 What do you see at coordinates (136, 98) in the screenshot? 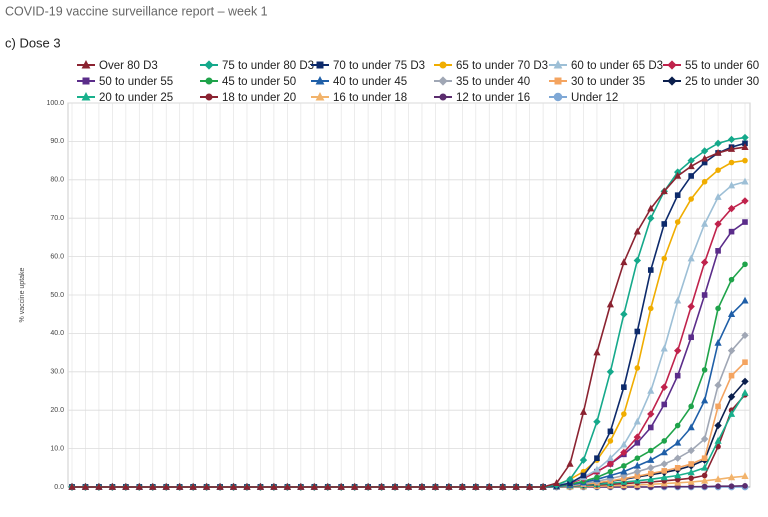
I see `legend-label: 20 to under 25` at bounding box center [136, 98].